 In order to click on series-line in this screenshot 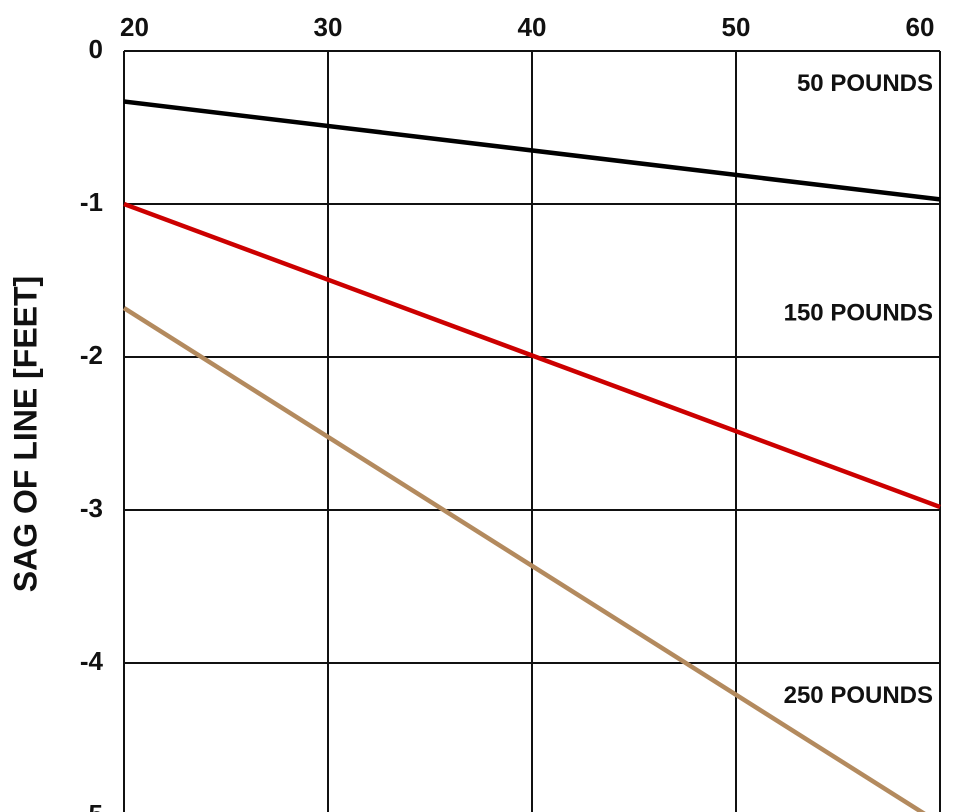, I will do `click(532, 150)`.